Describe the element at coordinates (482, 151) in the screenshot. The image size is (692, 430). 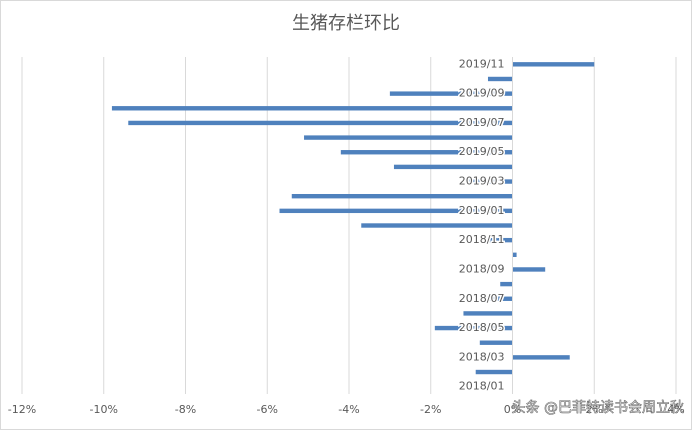
I see `y-tick-label: 2019/05` at that location.